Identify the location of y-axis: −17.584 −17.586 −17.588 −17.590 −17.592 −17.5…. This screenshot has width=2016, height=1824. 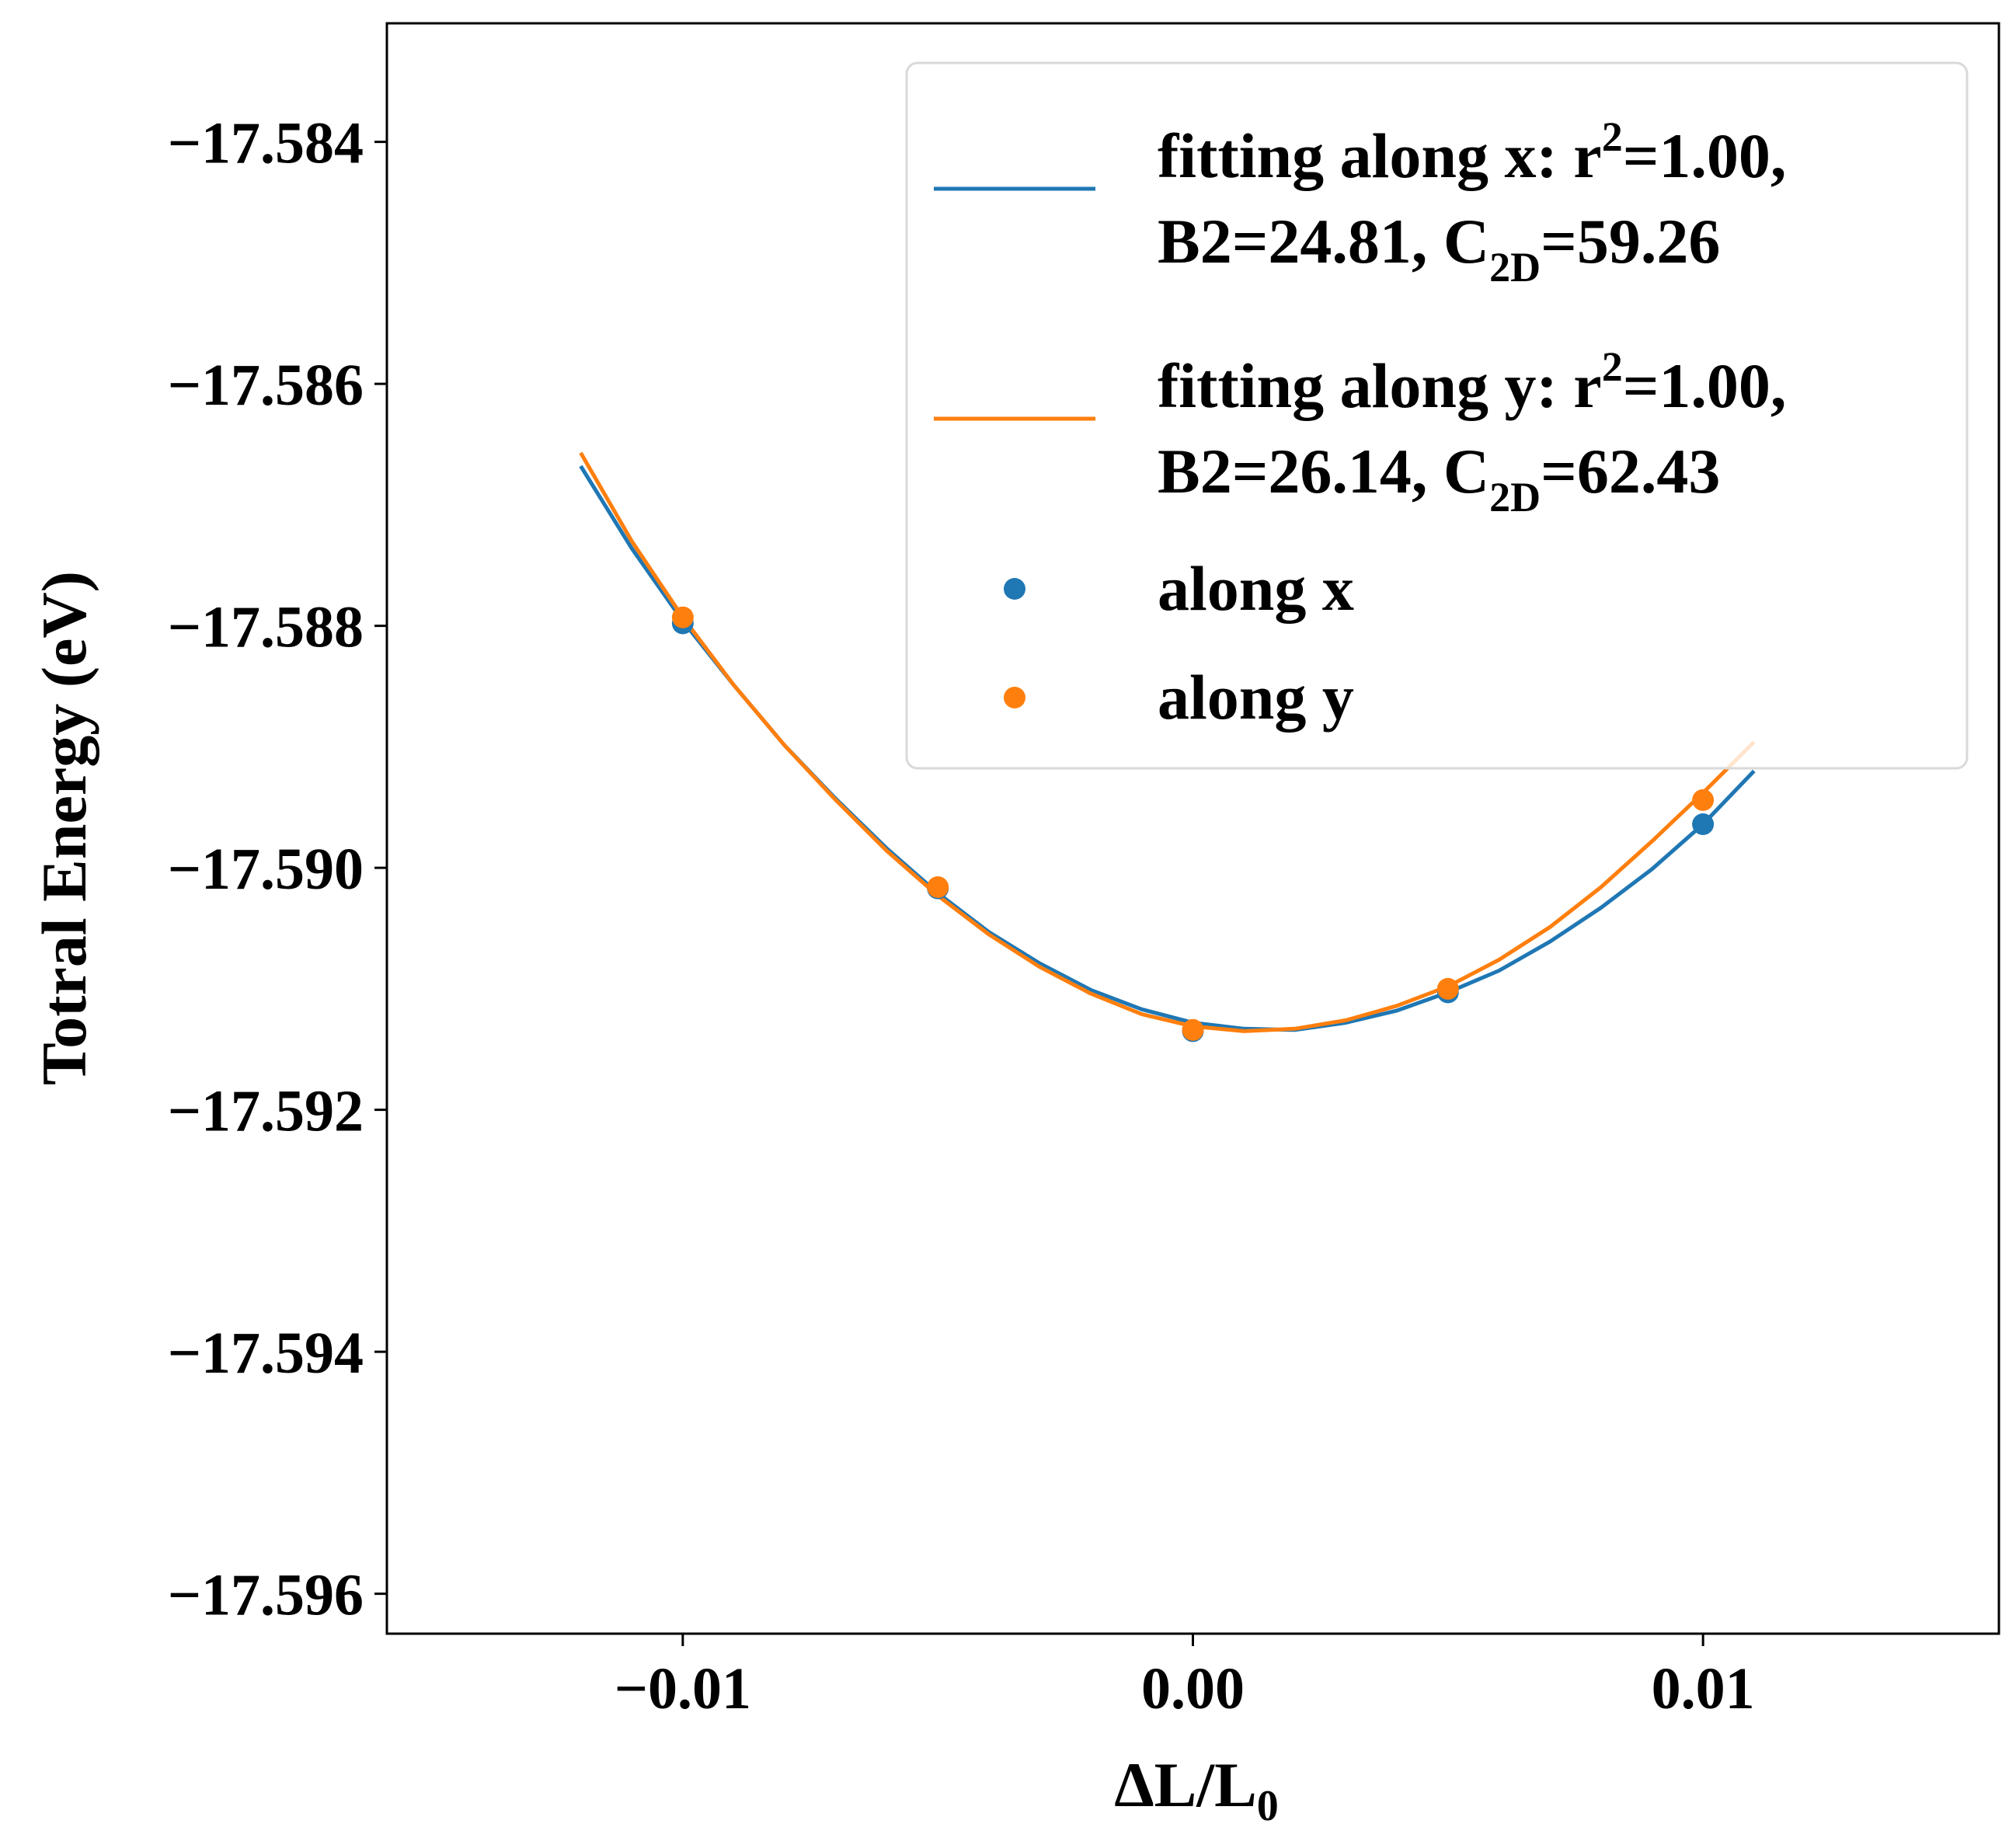
(277, 869).